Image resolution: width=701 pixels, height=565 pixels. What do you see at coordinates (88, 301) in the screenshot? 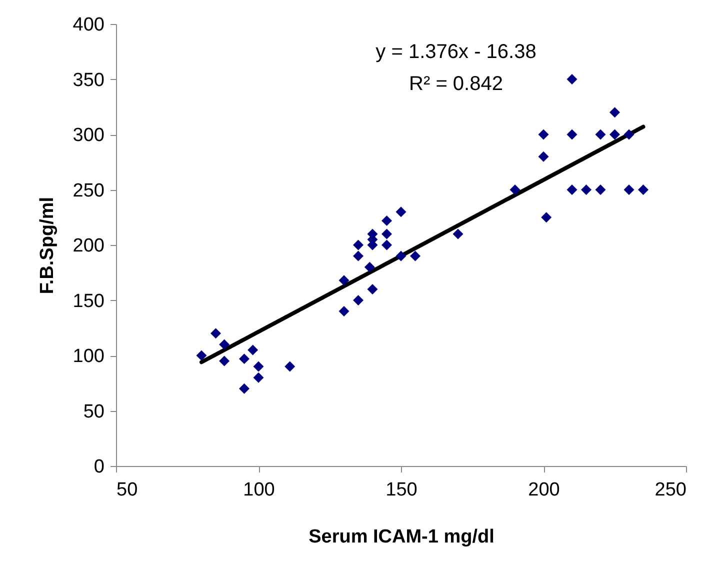
I see `y-tick-label: 150` at bounding box center [88, 301].